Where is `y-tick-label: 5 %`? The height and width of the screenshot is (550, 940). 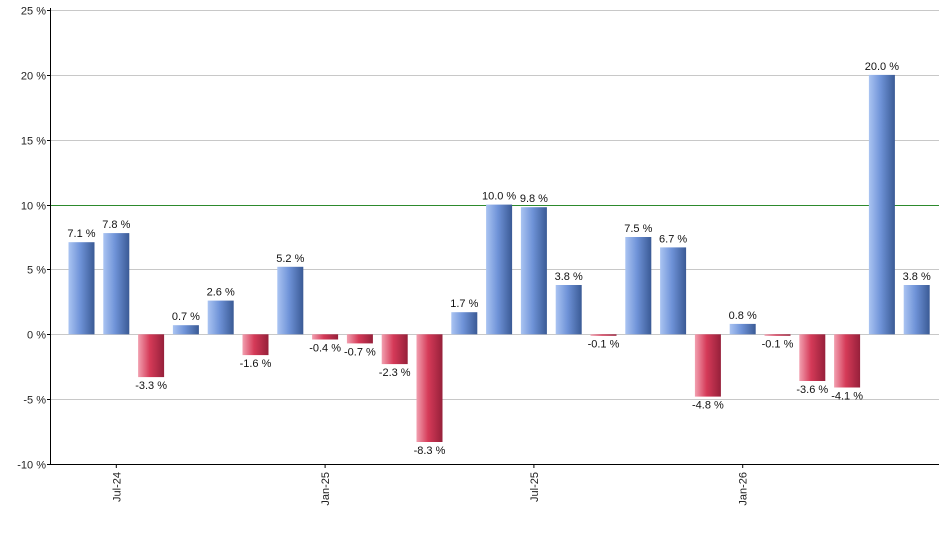 y-tick-label: 5 % is located at coordinates (36, 271).